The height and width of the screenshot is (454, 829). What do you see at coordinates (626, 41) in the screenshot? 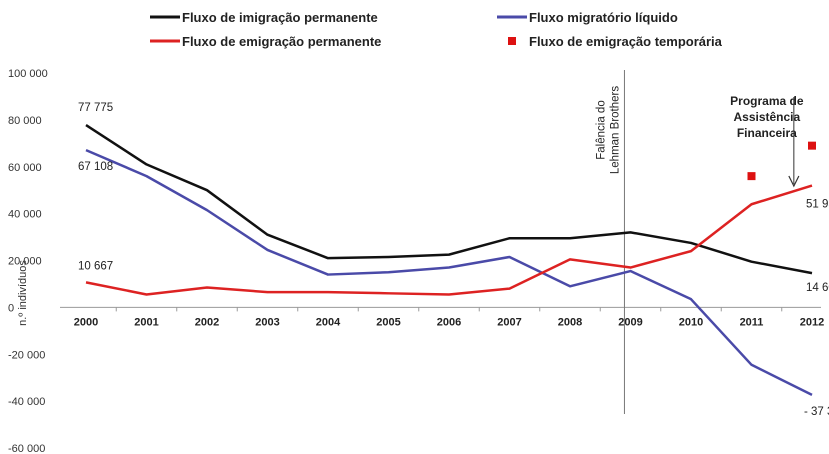
I see `legend-label-emigracao-temporaria: Fluxo de emigração temporária` at bounding box center [626, 41].